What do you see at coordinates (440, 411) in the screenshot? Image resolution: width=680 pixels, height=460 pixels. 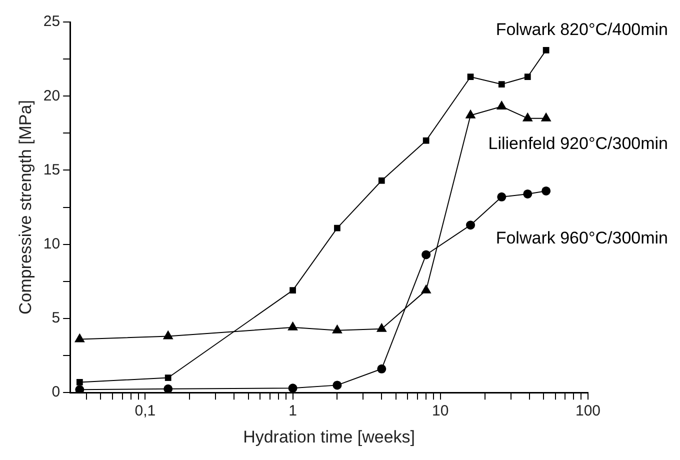 I see `x-tick-label: 10` at bounding box center [440, 411].